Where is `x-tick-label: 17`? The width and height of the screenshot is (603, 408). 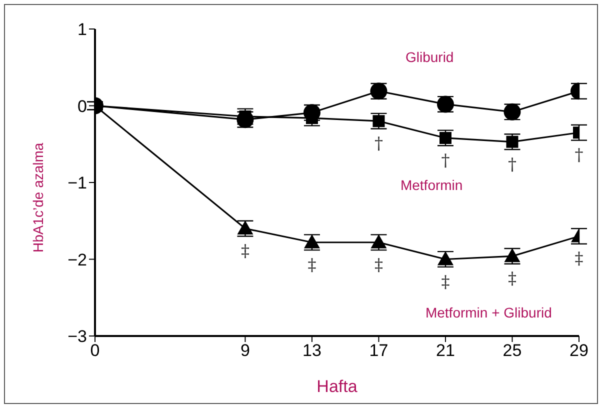 x-tick-label: 17 is located at coordinates (378, 350).